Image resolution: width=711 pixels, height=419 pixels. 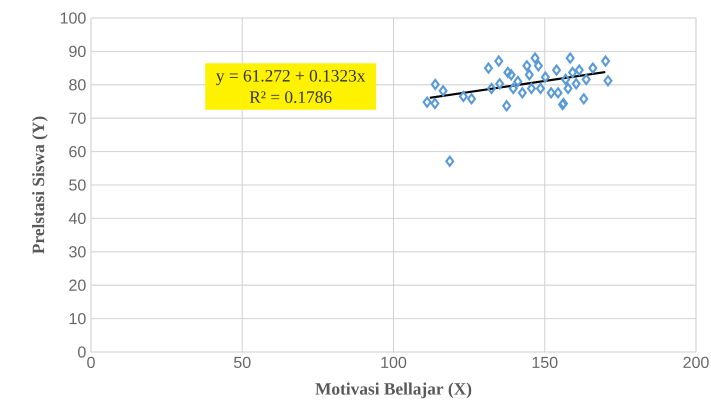 What do you see at coordinates (242, 362) in the screenshot?
I see `x-tick-label: 50` at bounding box center [242, 362].